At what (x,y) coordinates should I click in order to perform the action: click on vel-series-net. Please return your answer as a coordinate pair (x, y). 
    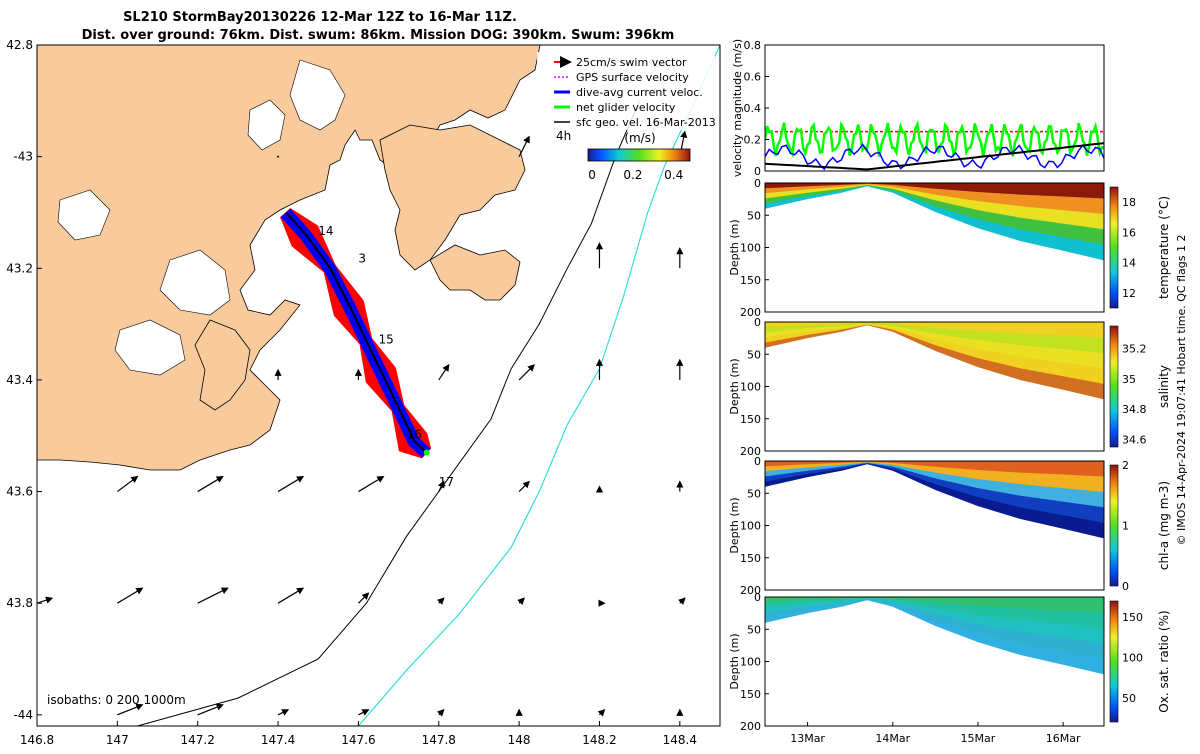
    Looking at the image, I should click on (934, 139).